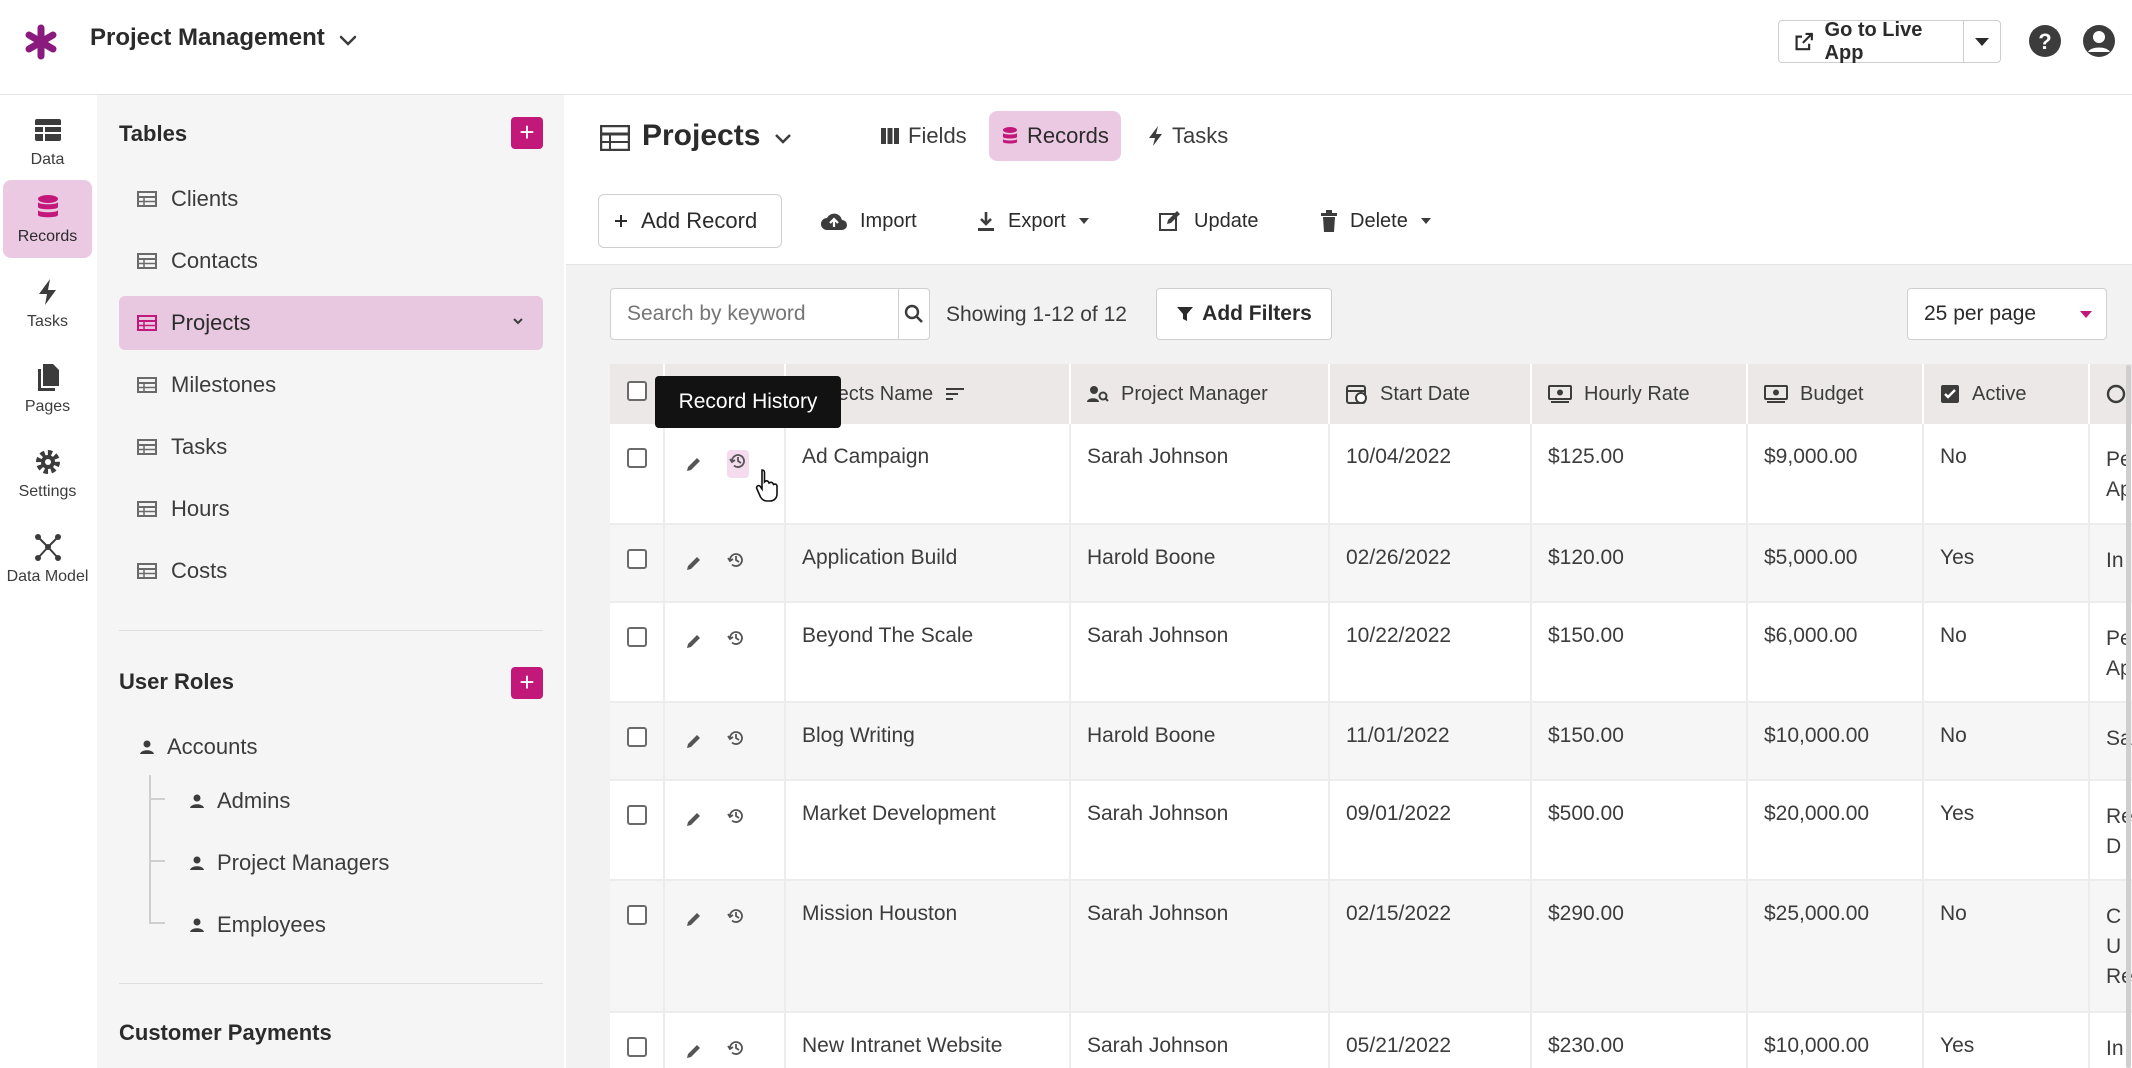 This screenshot has width=2132, height=1068. Describe the element at coordinates (690, 221) in the screenshot. I see `add-record-button: Add Record` at that location.